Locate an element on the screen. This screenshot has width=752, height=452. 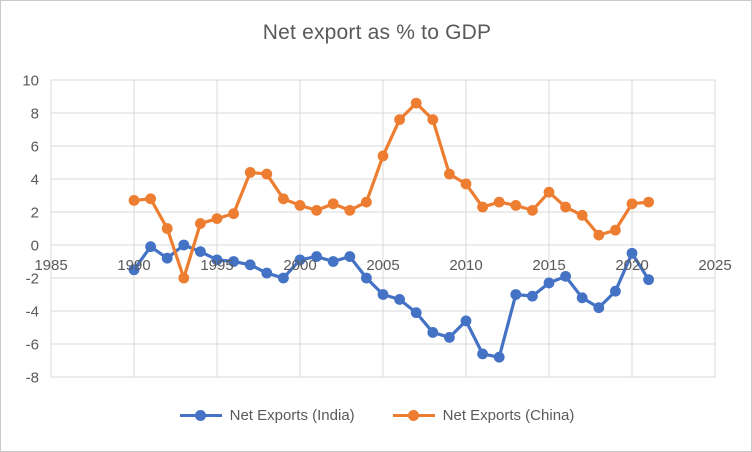
data-point-china-2015 is located at coordinates (549, 192).